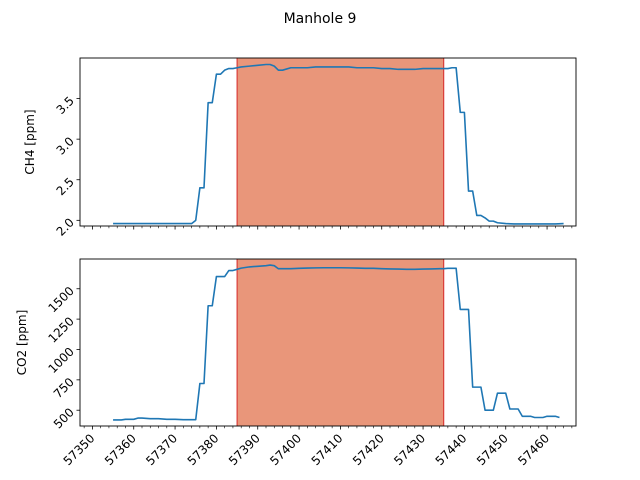  I want to click on x-tick-label: 57410, so click(327, 449).